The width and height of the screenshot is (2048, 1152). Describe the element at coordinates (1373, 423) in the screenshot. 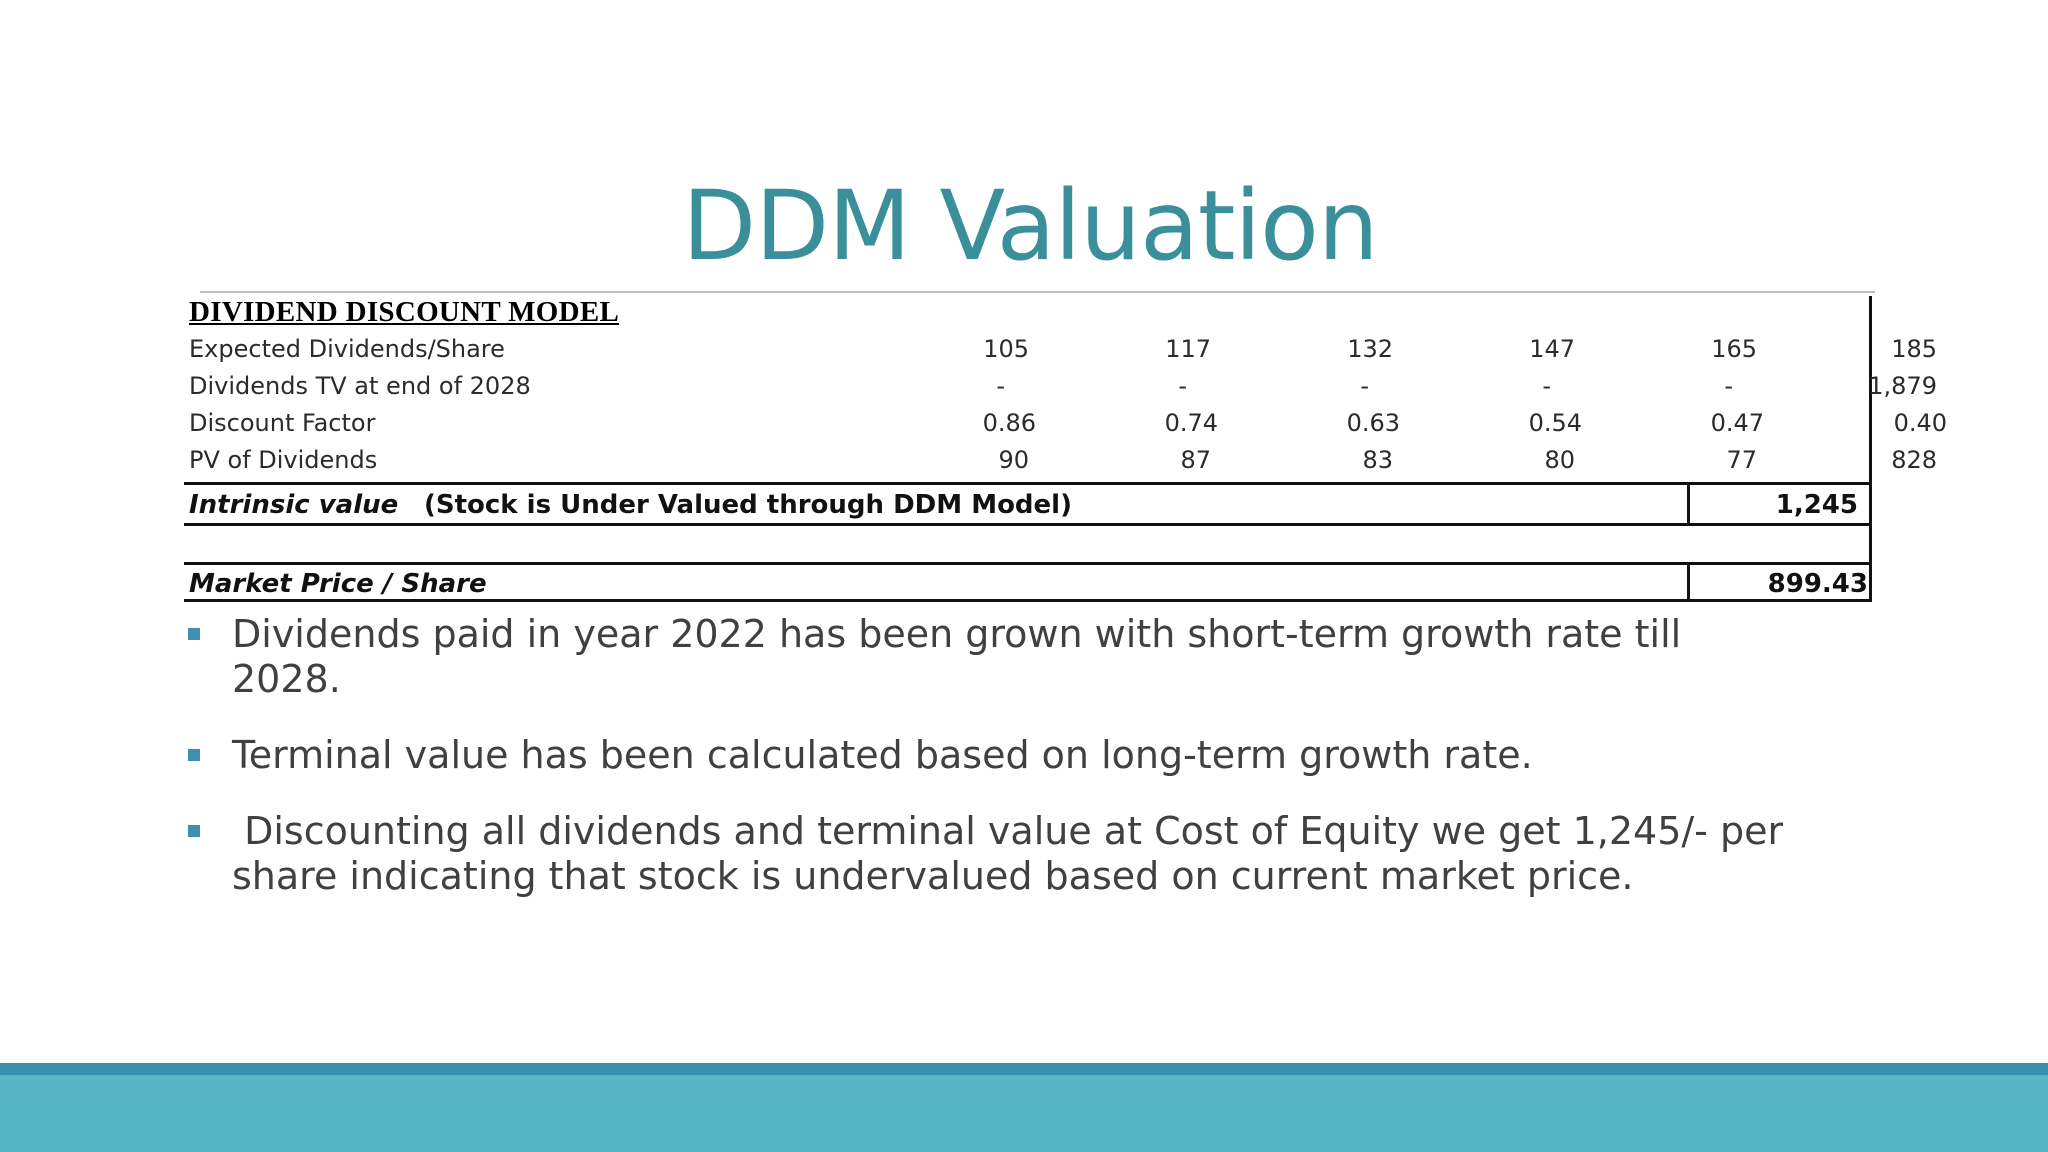

I see `table-cell: 0.63` at that location.